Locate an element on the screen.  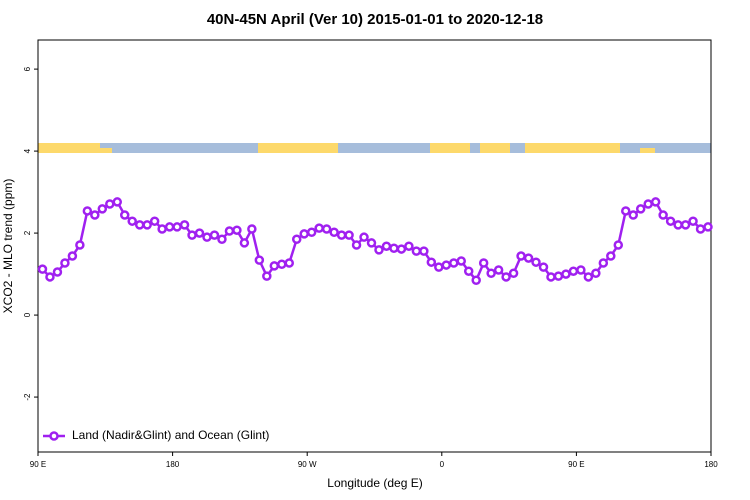
y-tick-label: 4 is located at coordinates (27, 150).